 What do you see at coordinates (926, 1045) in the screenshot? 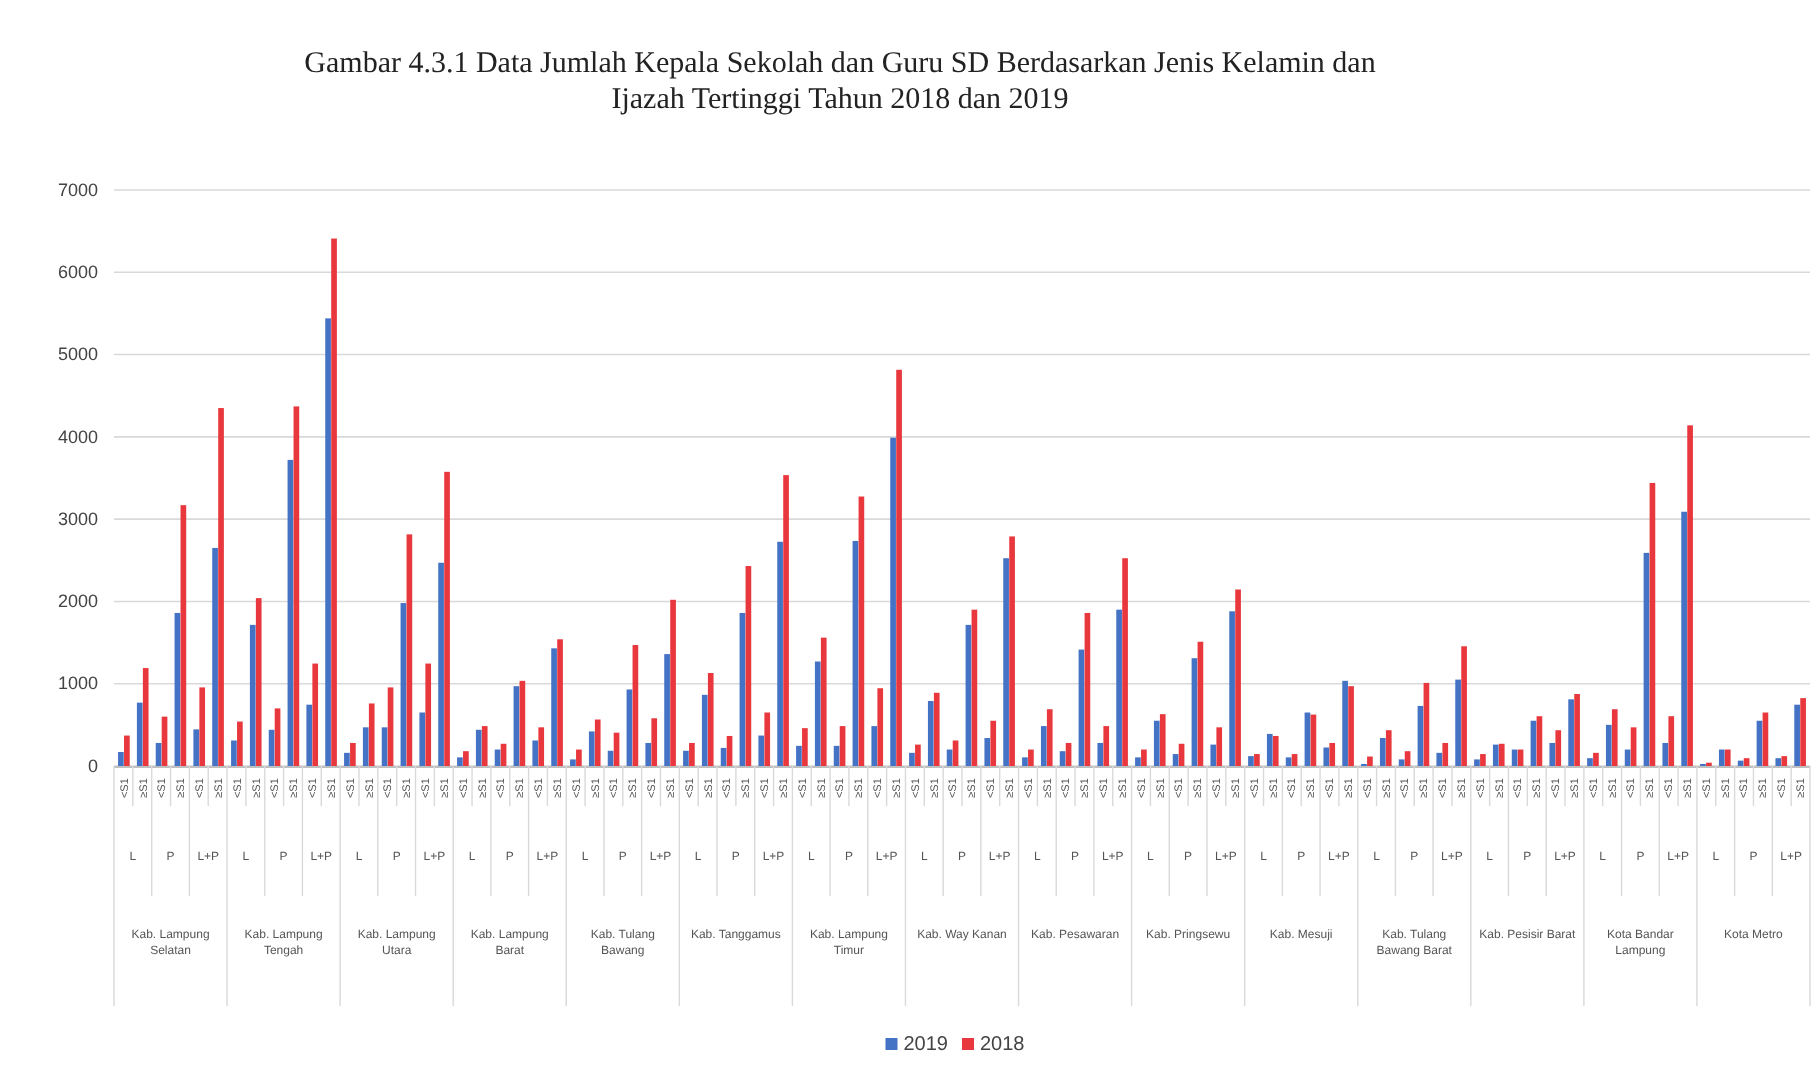
I see `legend-label: 2019` at bounding box center [926, 1045].